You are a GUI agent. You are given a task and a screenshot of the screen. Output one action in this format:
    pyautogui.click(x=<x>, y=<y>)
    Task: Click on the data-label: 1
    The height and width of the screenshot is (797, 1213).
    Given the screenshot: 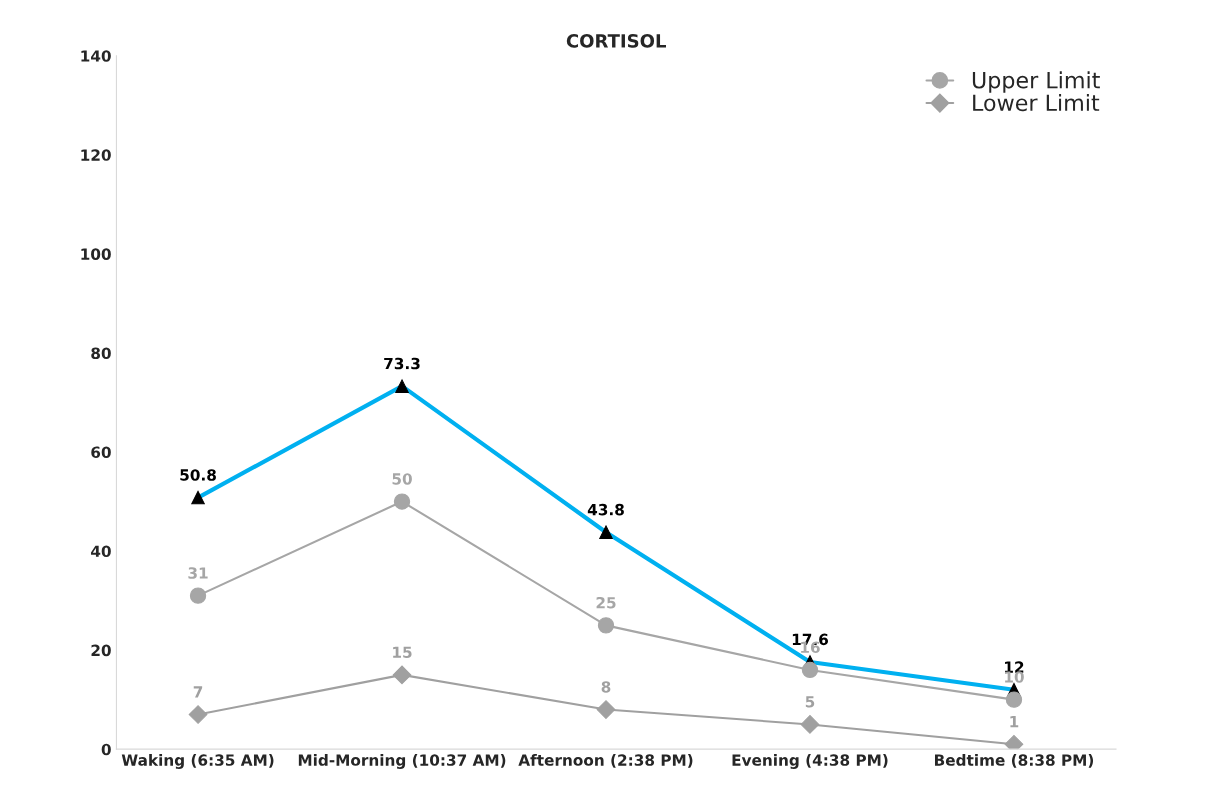 What is the action you would take?
    pyautogui.click(x=1014, y=722)
    